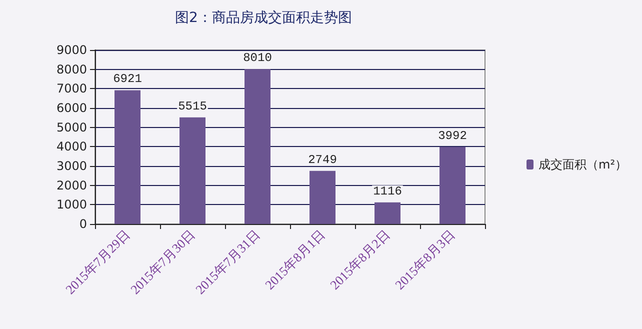 The image size is (642, 329). What do you see at coordinates (192, 106) in the screenshot?
I see `data-label: 5515` at bounding box center [192, 106].